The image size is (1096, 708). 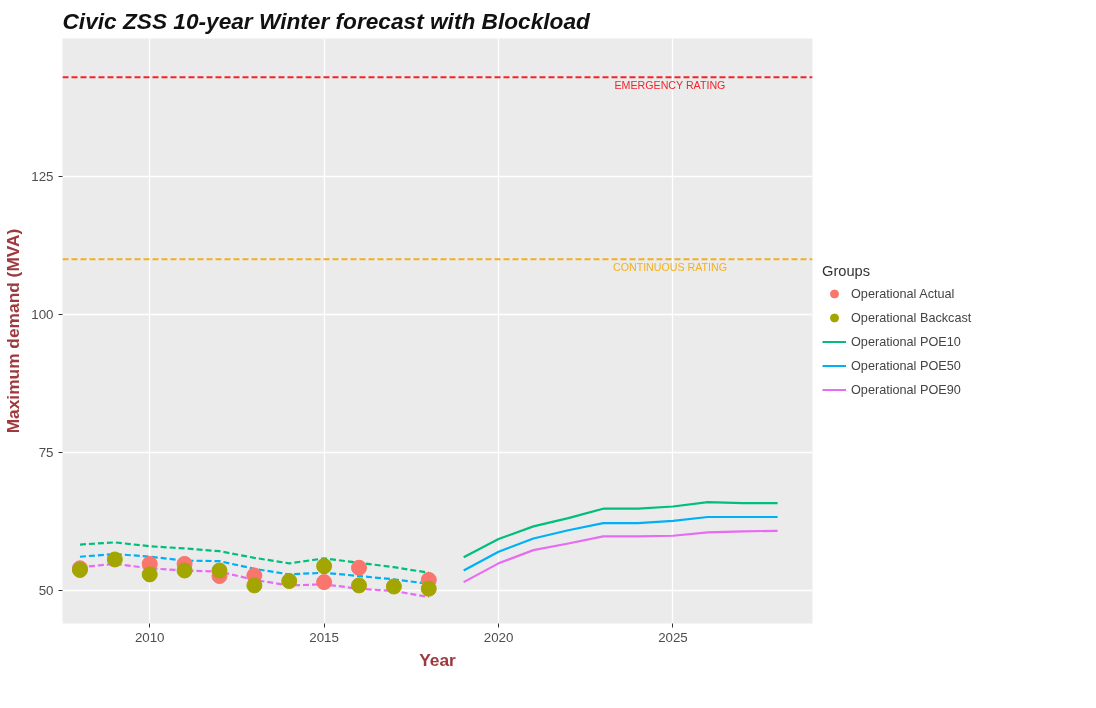 What do you see at coordinates (906, 341) in the screenshot?
I see `legend-label: Operational POE10` at bounding box center [906, 341].